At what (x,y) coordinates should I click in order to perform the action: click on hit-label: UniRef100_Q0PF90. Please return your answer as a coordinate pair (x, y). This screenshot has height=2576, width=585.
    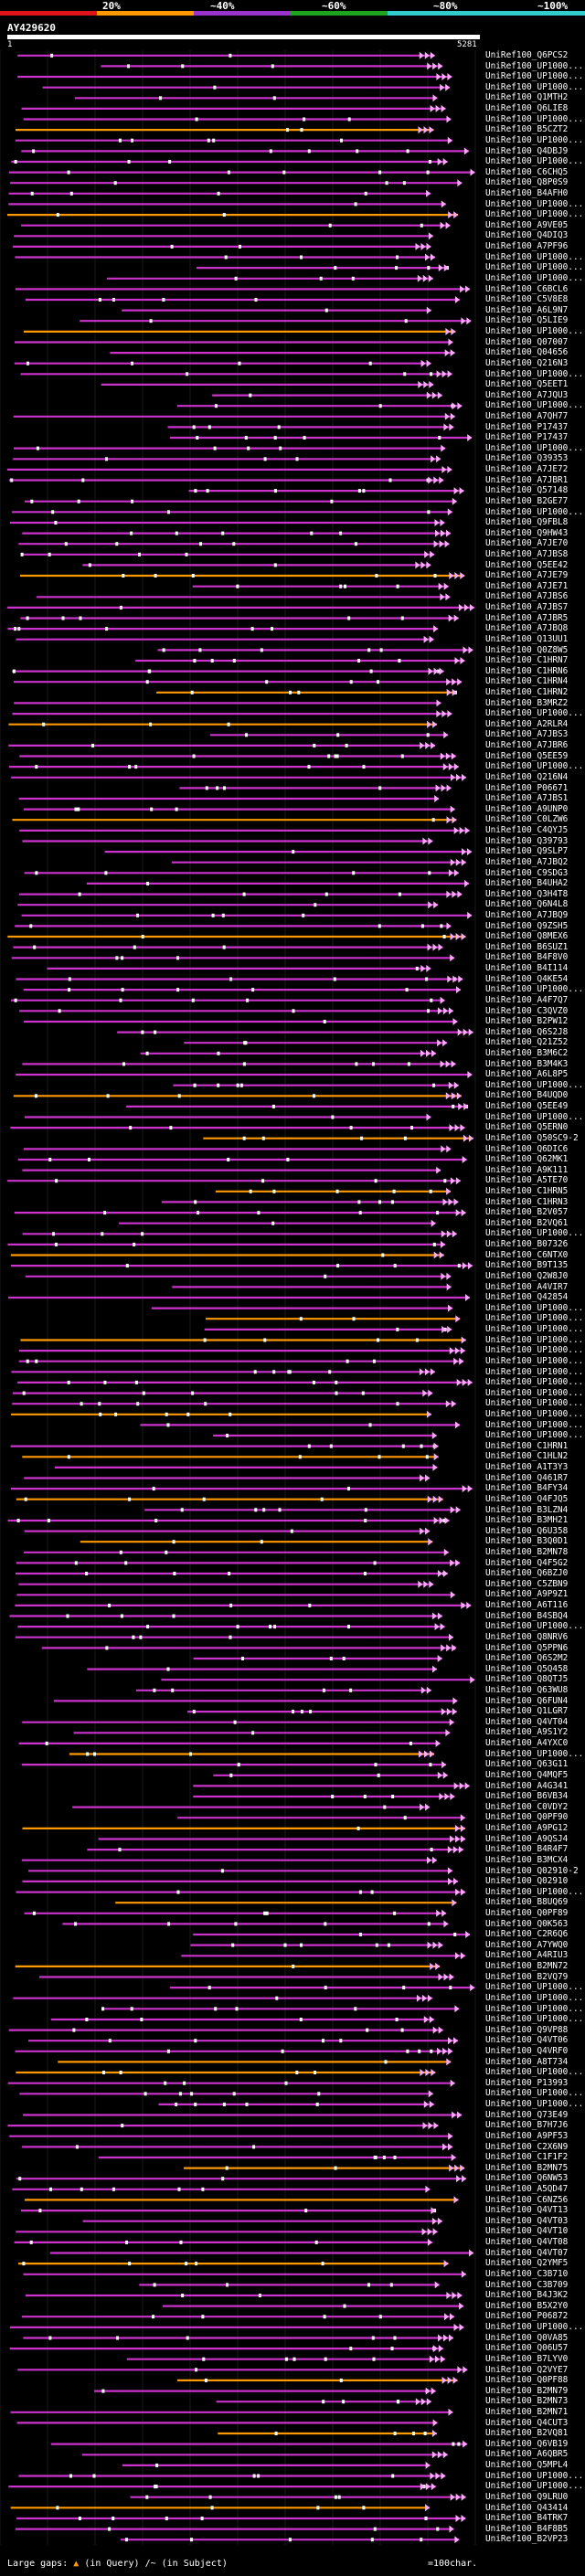
    Looking at the image, I should click on (527, 1817).